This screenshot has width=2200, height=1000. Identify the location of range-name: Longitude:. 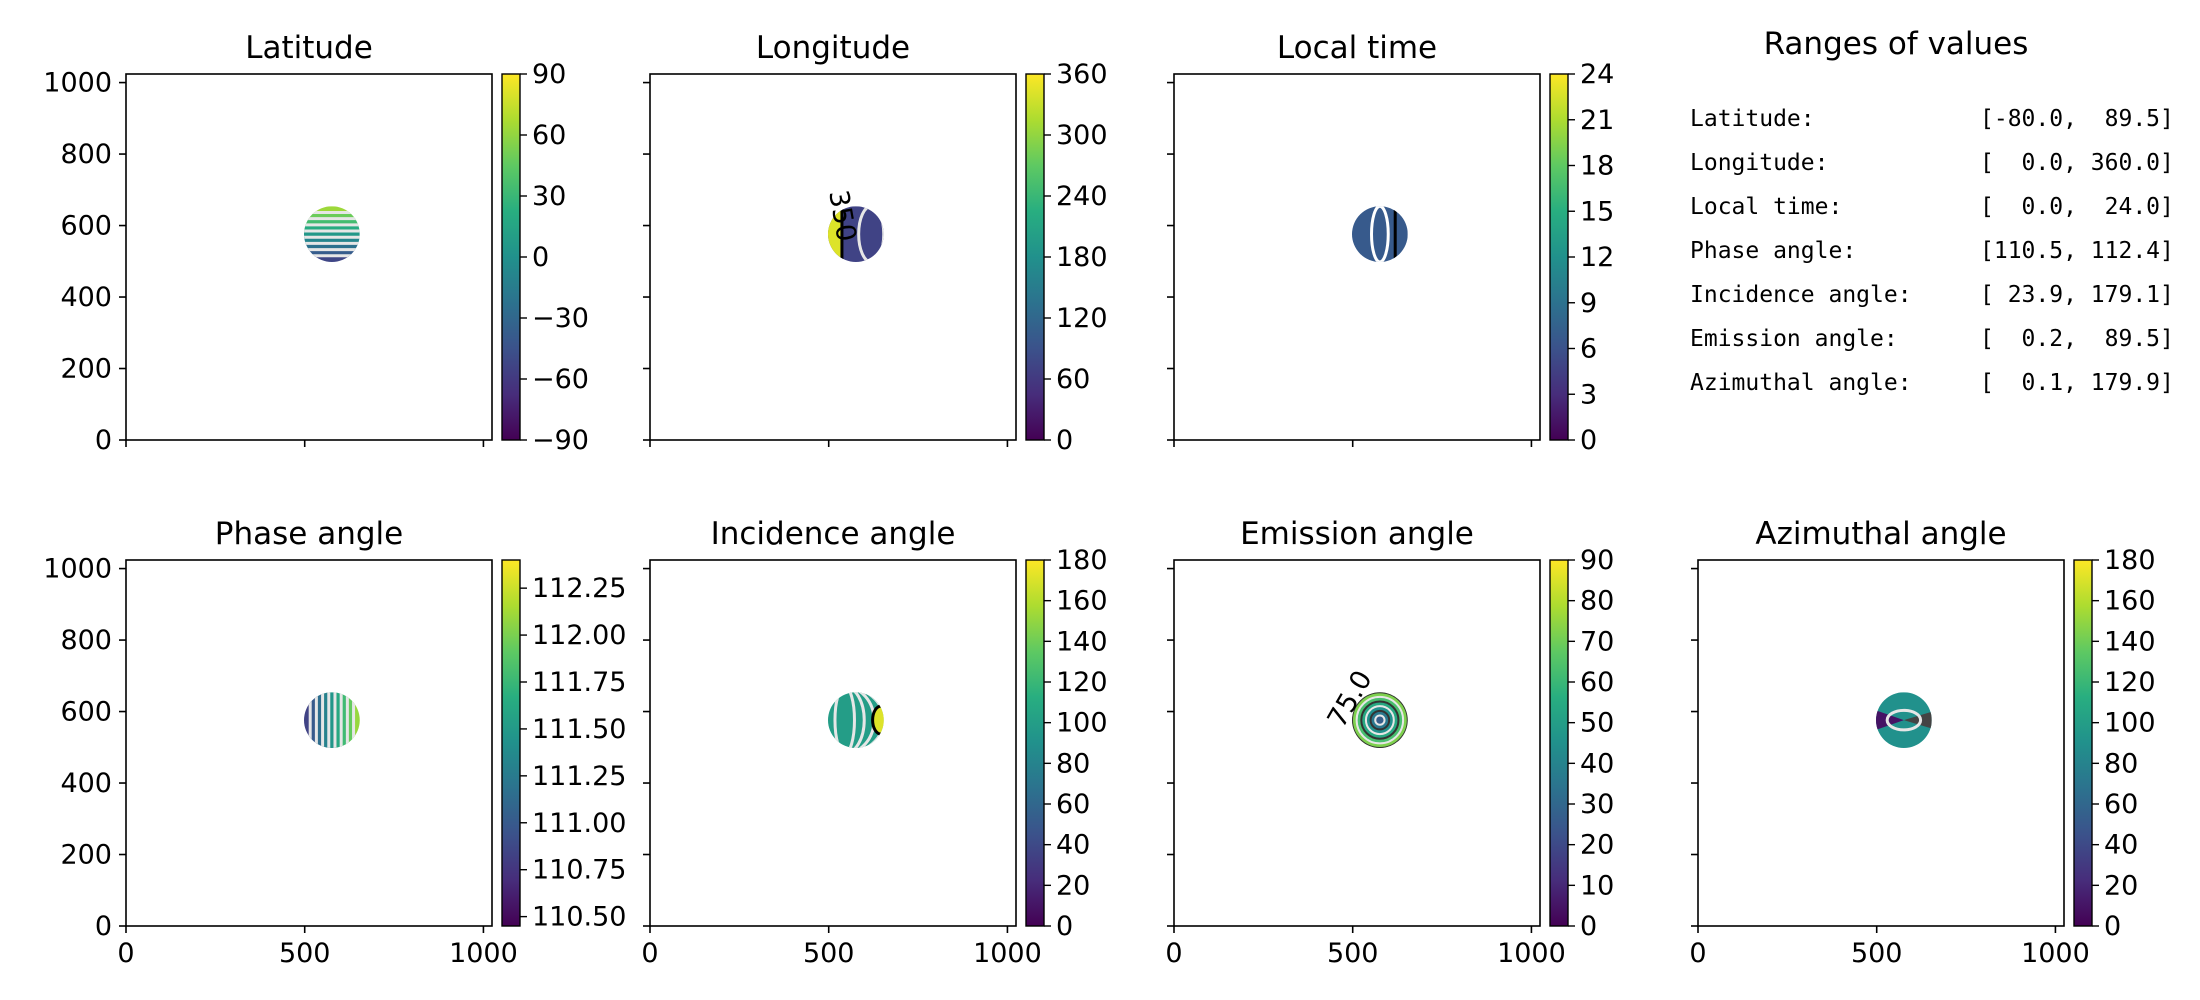
(1759, 163).